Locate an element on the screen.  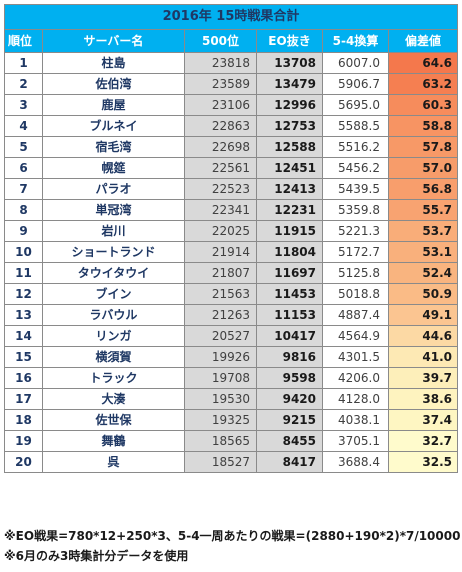
cell-rank500-score: 21263 is located at coordinates (220, 315).